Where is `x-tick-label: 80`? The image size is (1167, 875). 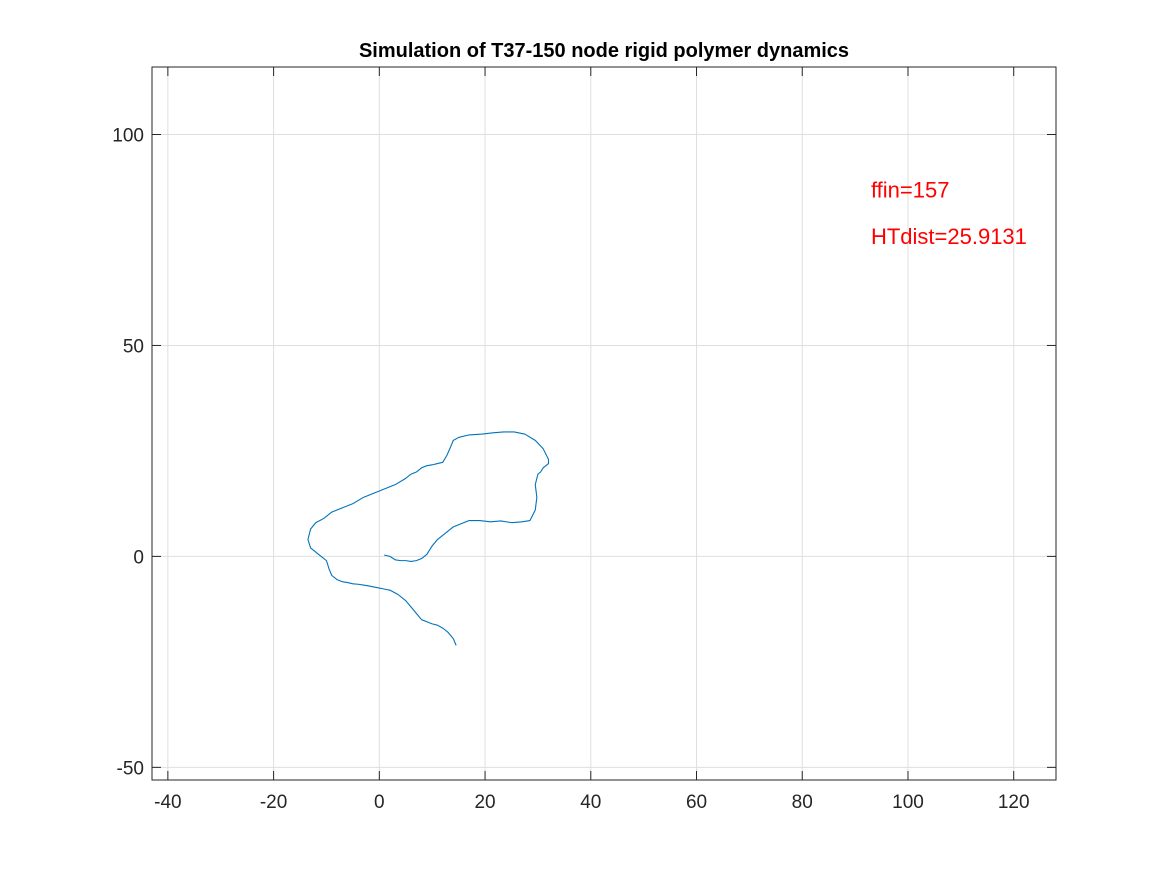 x-tick-label: 80 is located at coordinates (802, 802).